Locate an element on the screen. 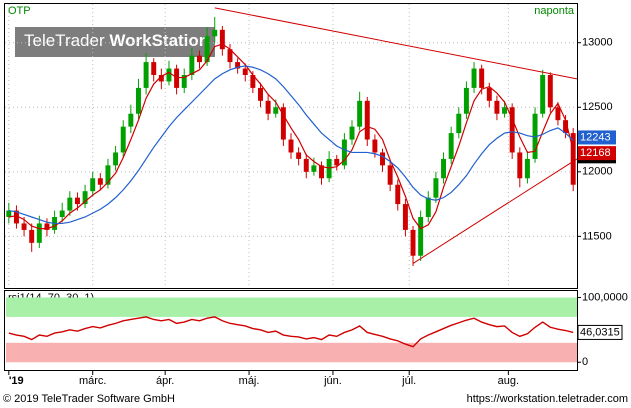  value-tag-label: 46,0315 is located at coordinates (600, 332).